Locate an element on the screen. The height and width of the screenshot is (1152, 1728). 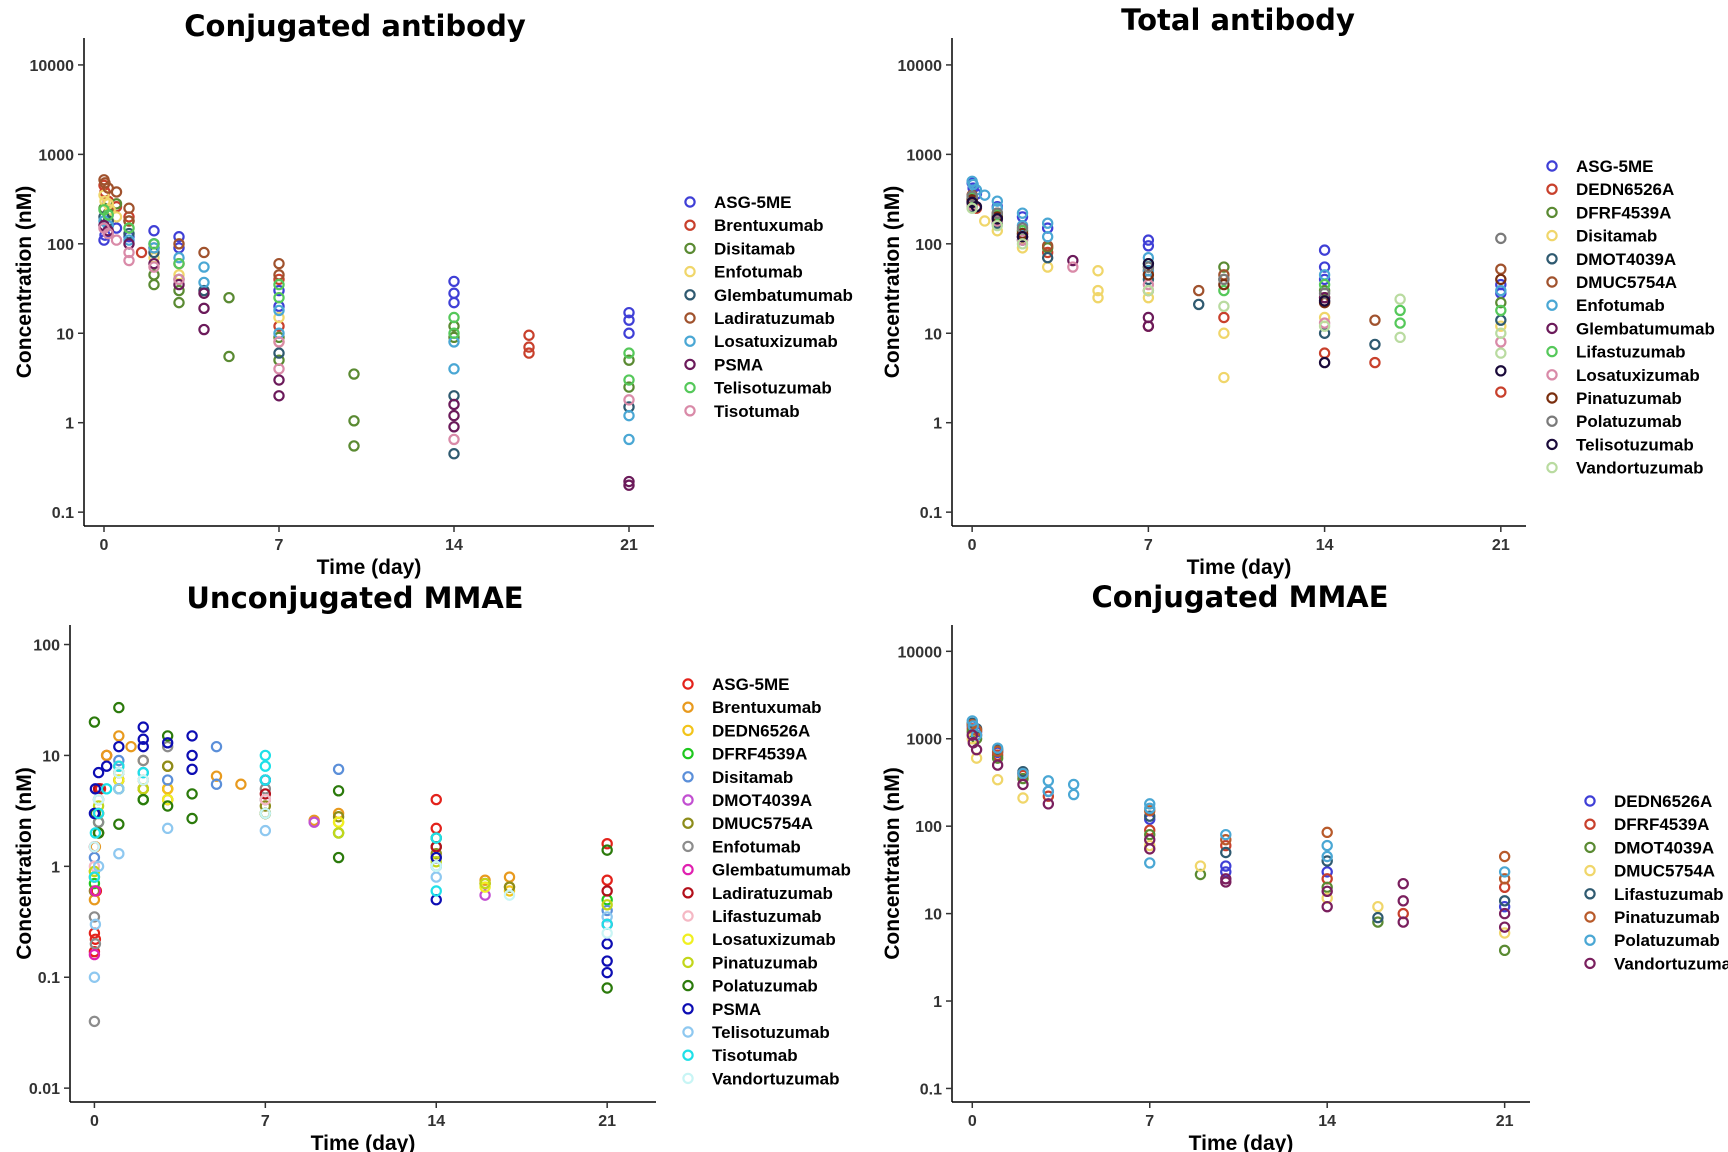
series-vandortuzumab is located at coordinates (1236, 280).